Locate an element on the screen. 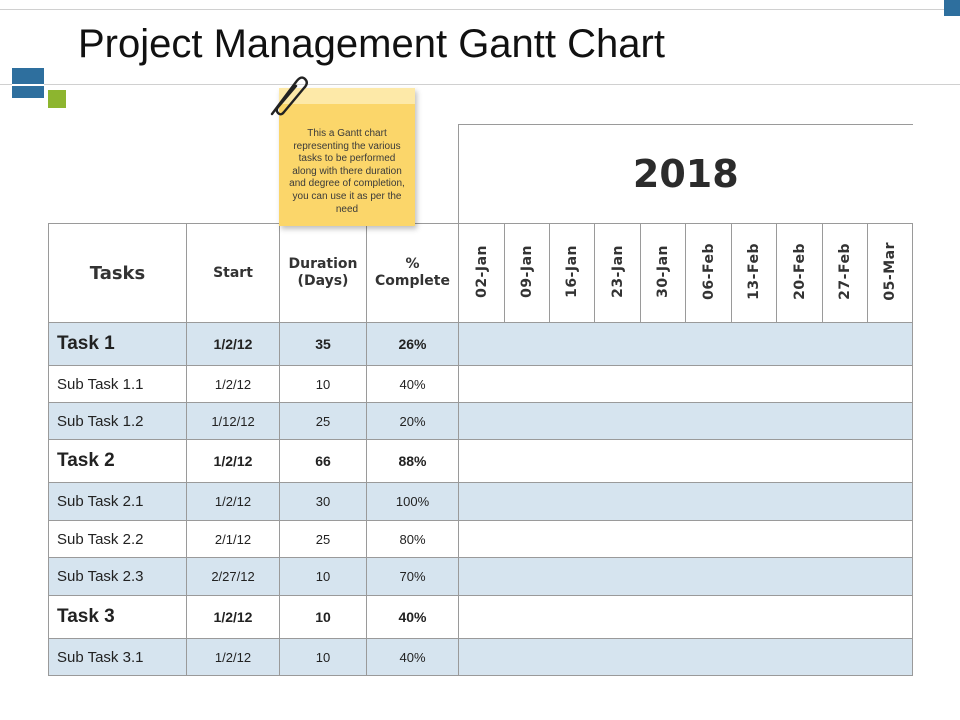 Image resolution: width=960 pixels, height=720 pixels. sticky-note-band is located at coordinates (347, 96).